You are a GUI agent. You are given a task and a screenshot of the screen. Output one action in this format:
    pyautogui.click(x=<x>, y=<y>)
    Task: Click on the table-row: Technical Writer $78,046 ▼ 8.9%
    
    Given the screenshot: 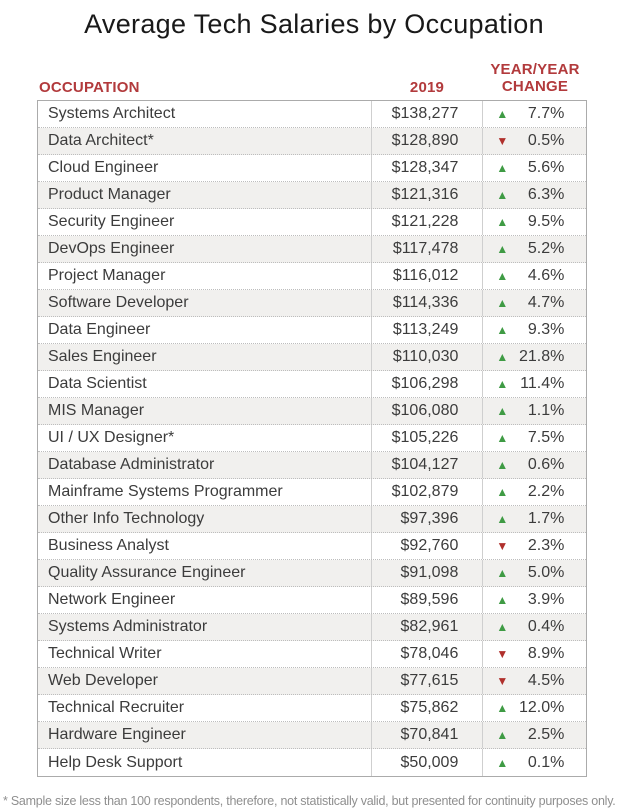 What is the action you would take?
    pyautogui.click(x=312, y=655)
    